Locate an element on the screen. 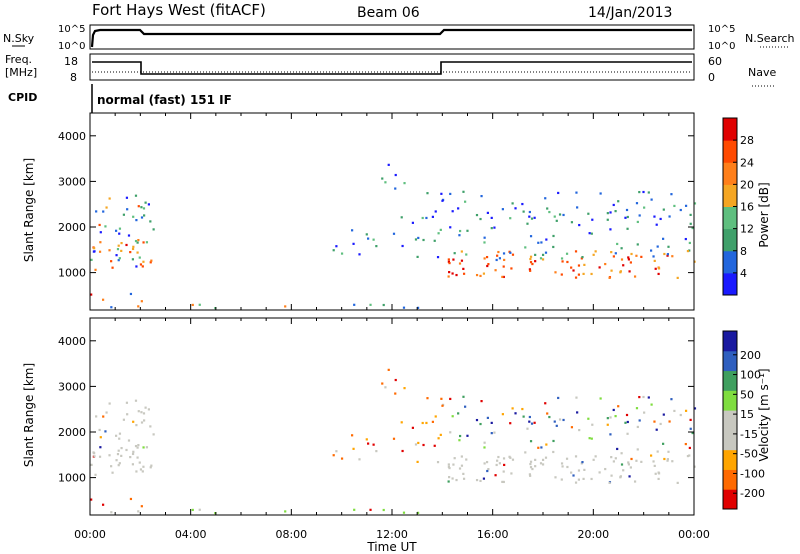 This screenshot has height=554, width=800. colorbar-frame is located at coordinates (730, 420).